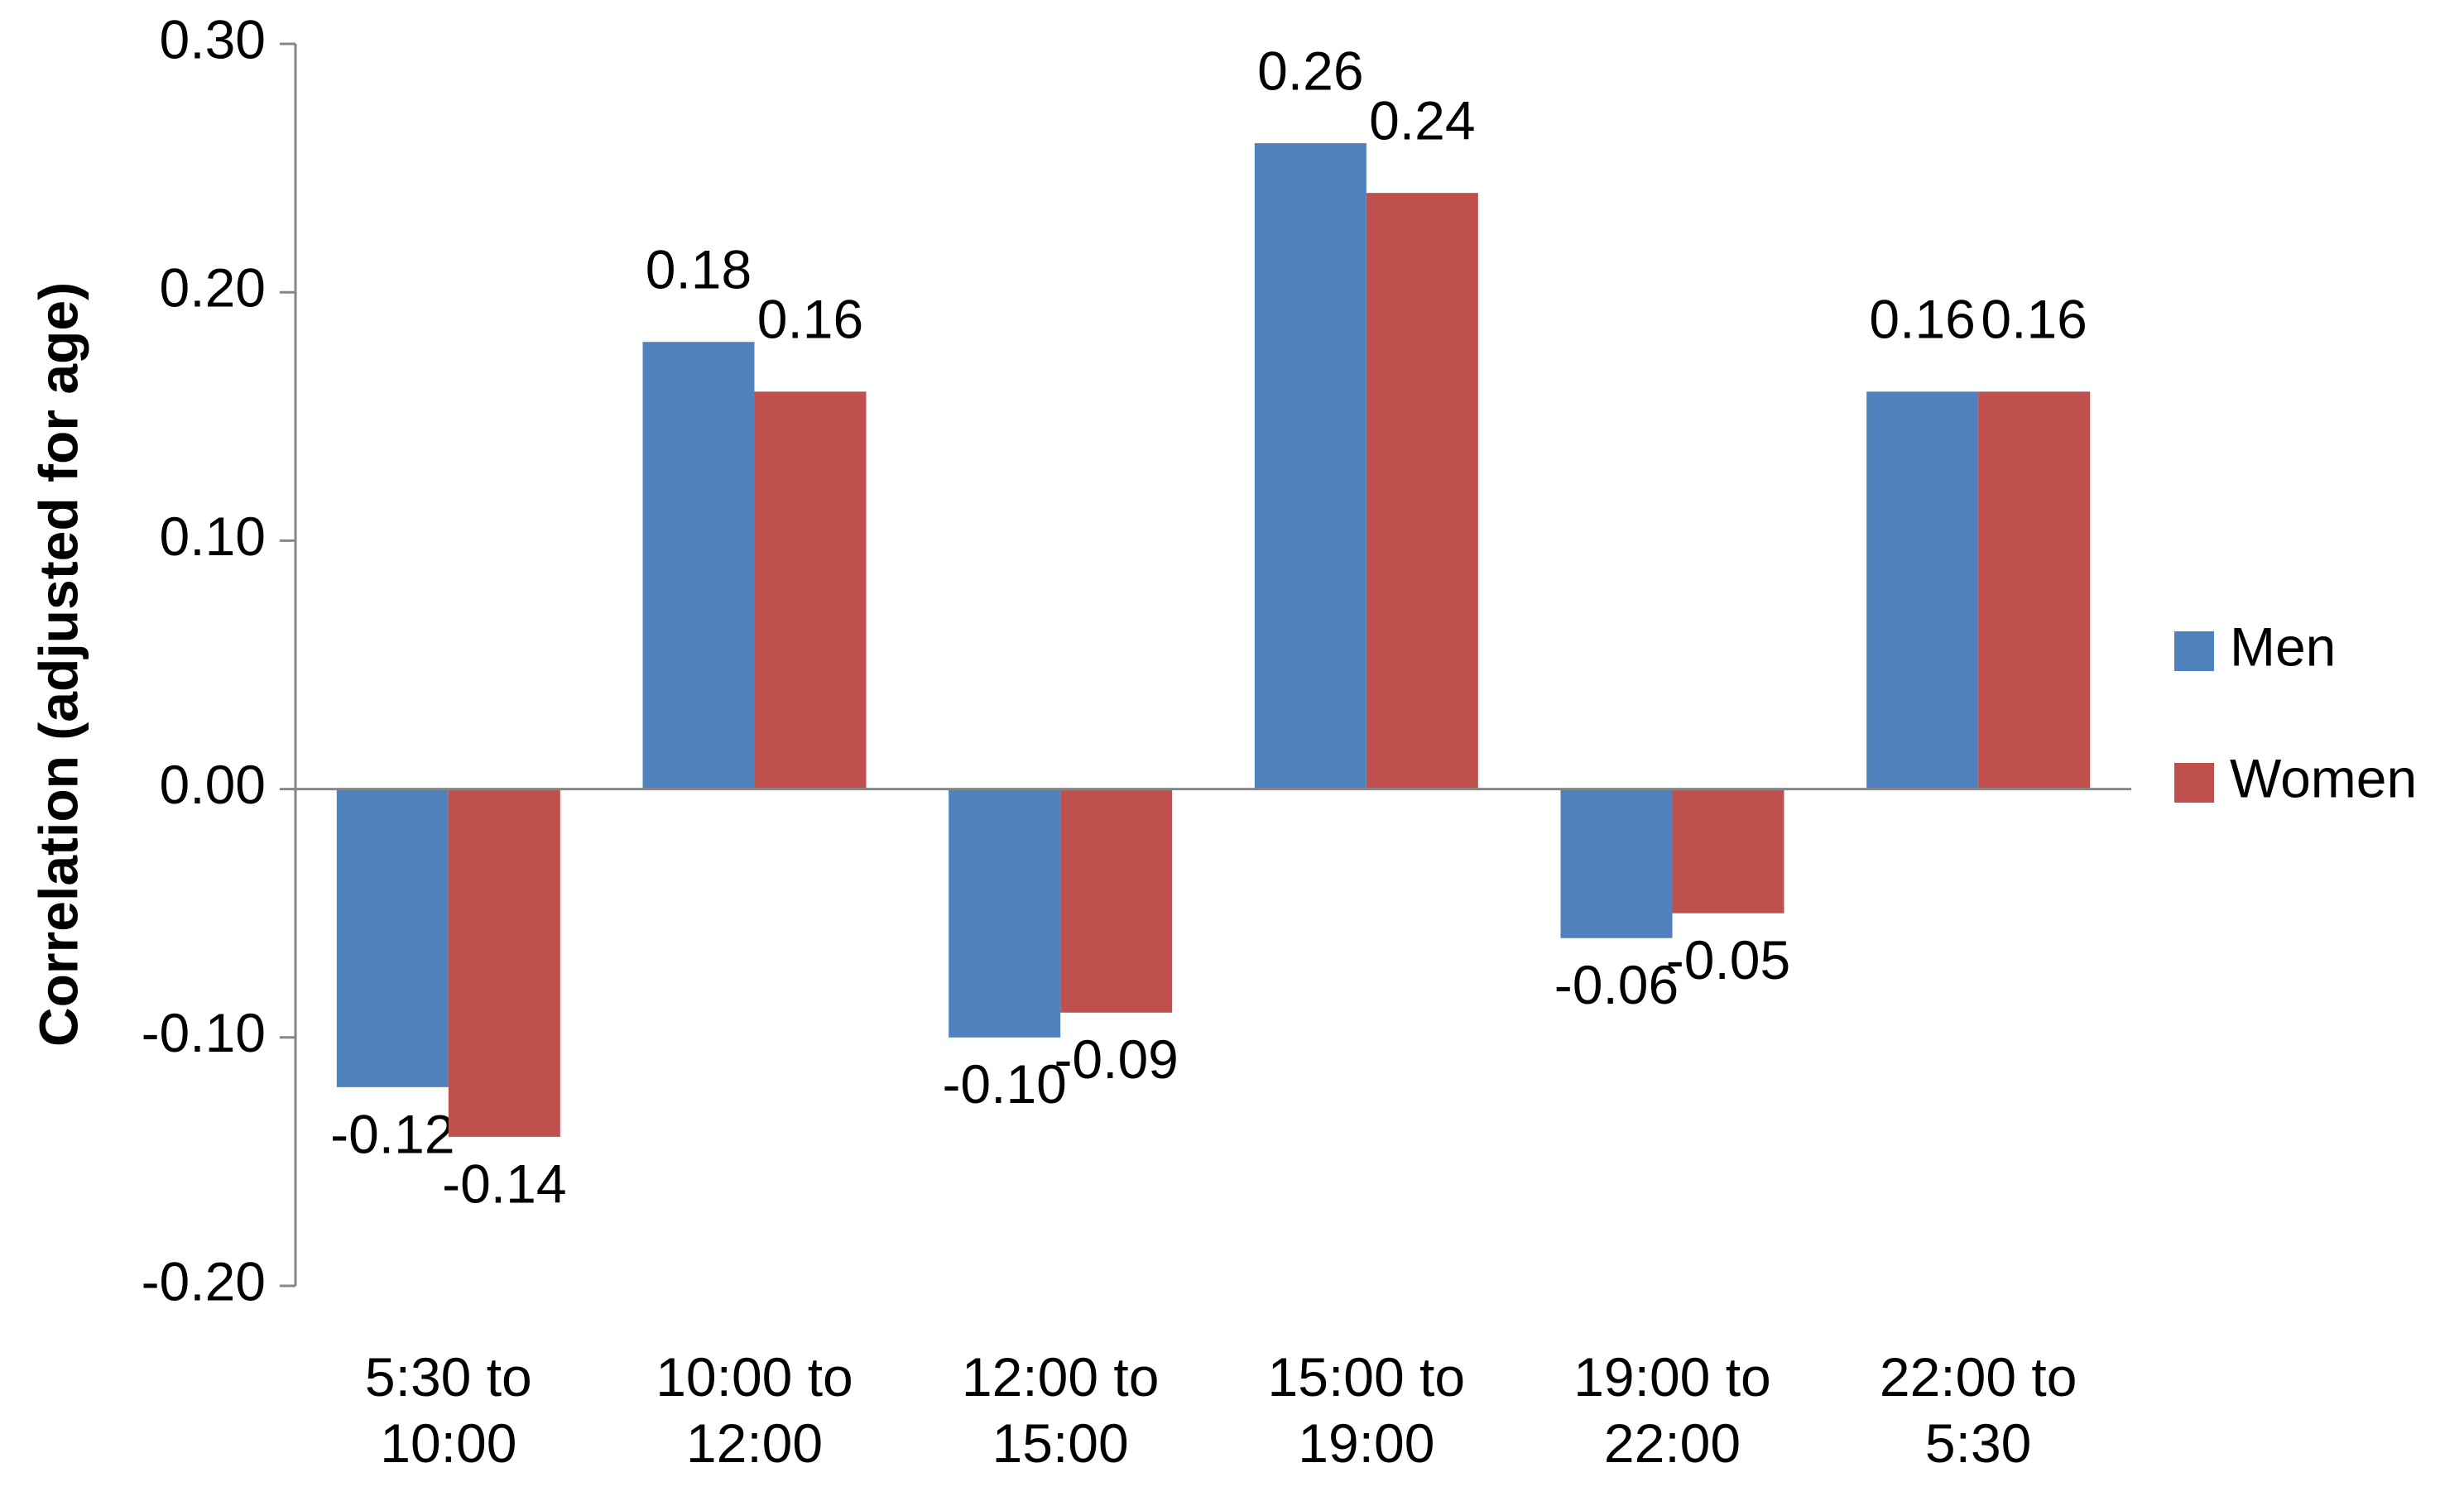 The image size is (2464, 1501). What do you see at coordinates (213, 39) in the screenshot?
I see `y-tick-label: 0.30` at bounding box center [213, 39].